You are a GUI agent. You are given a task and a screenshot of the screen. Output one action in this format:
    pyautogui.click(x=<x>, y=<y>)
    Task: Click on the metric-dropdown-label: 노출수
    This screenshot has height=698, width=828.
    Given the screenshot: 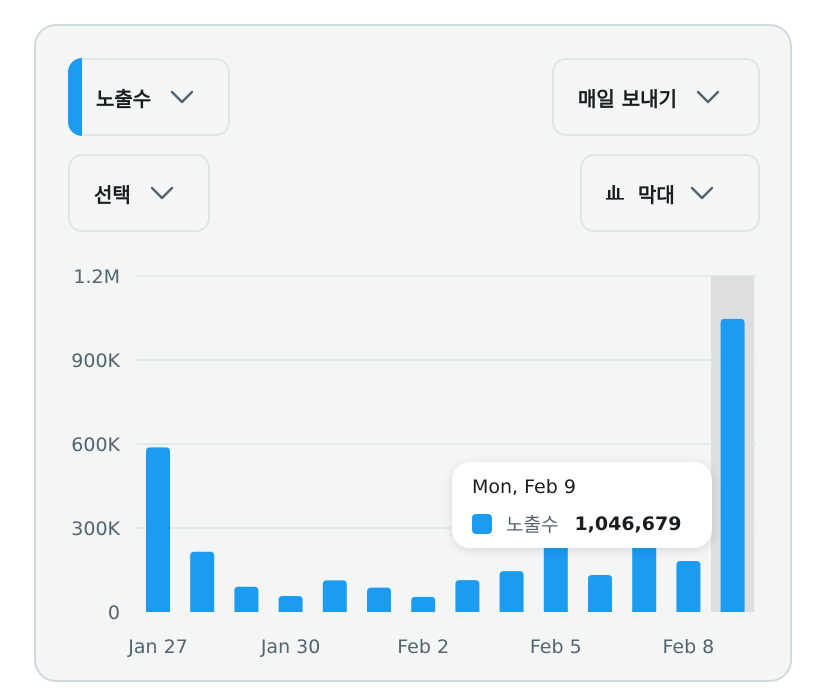 What is the action you would take?
    pyautogui.click(x=124, y=98)
    